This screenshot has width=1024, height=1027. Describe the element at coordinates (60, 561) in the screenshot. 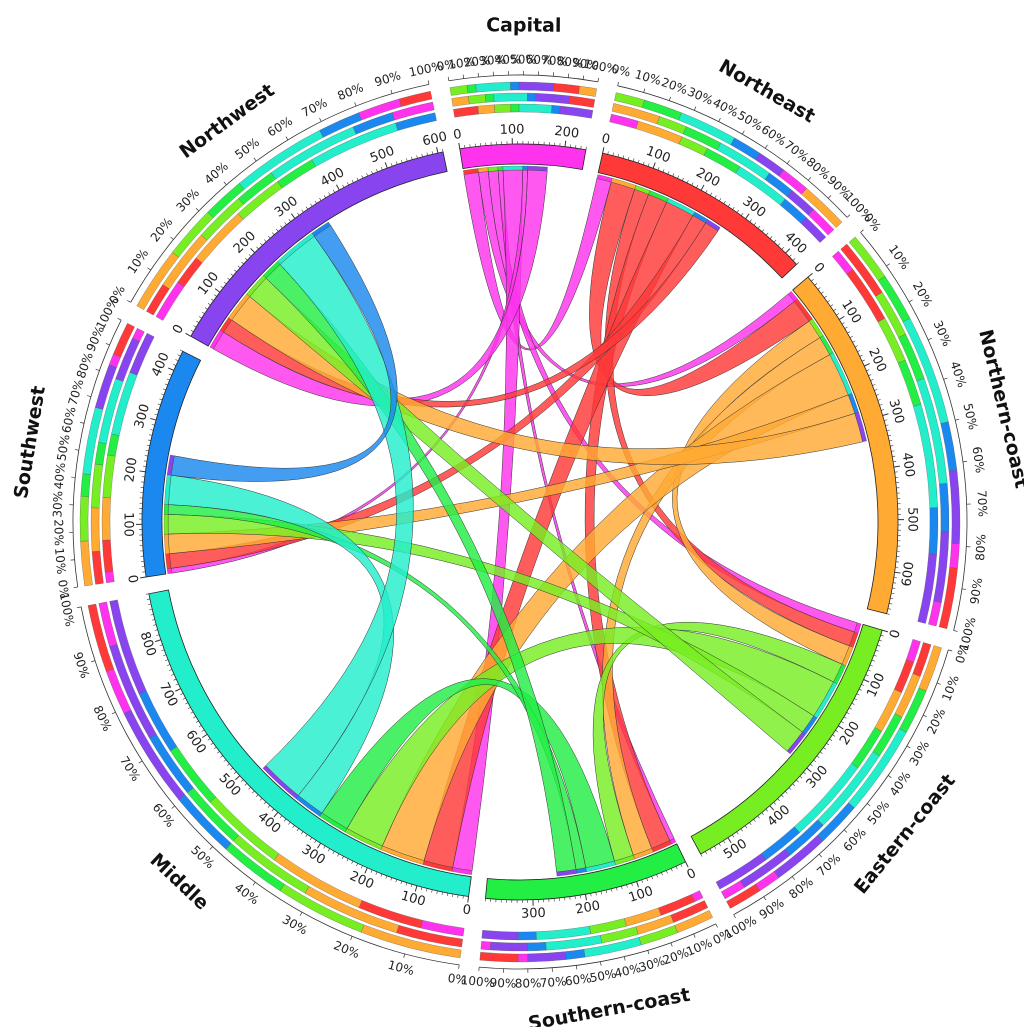

I see `percent-tick-label: 10%` at that location.